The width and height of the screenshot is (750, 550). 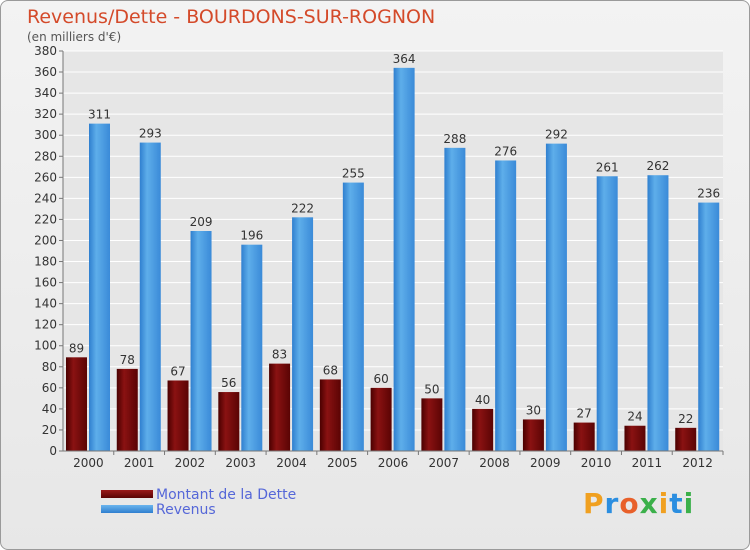 I want to click on y-tick-label: 0, so click(x=53, y=451).